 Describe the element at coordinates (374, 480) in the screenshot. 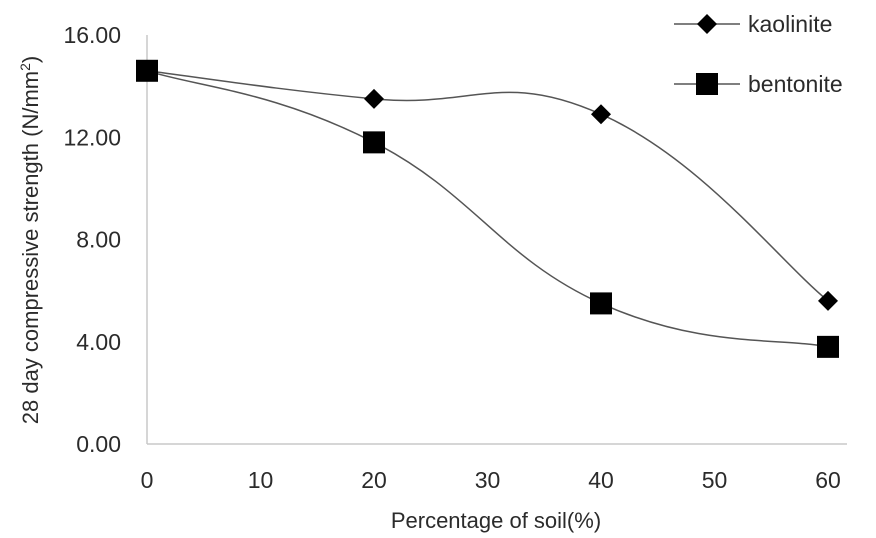

I see `x-tick-label: 20` at that location.